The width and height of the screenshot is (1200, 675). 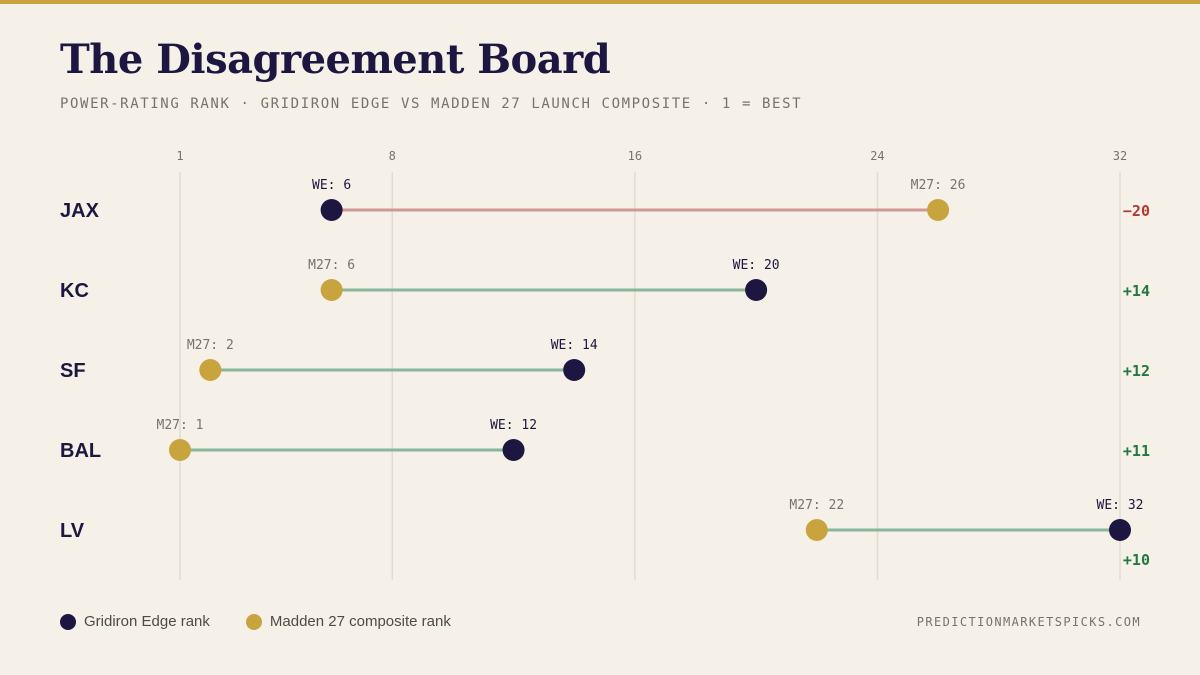 What do you see at coordinates (253, 621) in the screenshot?
I see `legend-swatch-madden` at bounding box center [253, 621].